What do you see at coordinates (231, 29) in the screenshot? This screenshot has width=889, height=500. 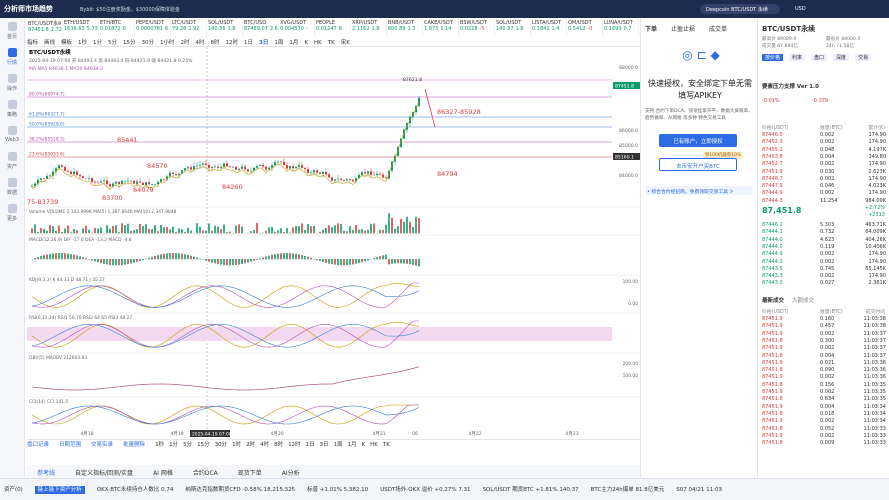 I see `ticker-change: 1.8` at bounding box center [231, 29].